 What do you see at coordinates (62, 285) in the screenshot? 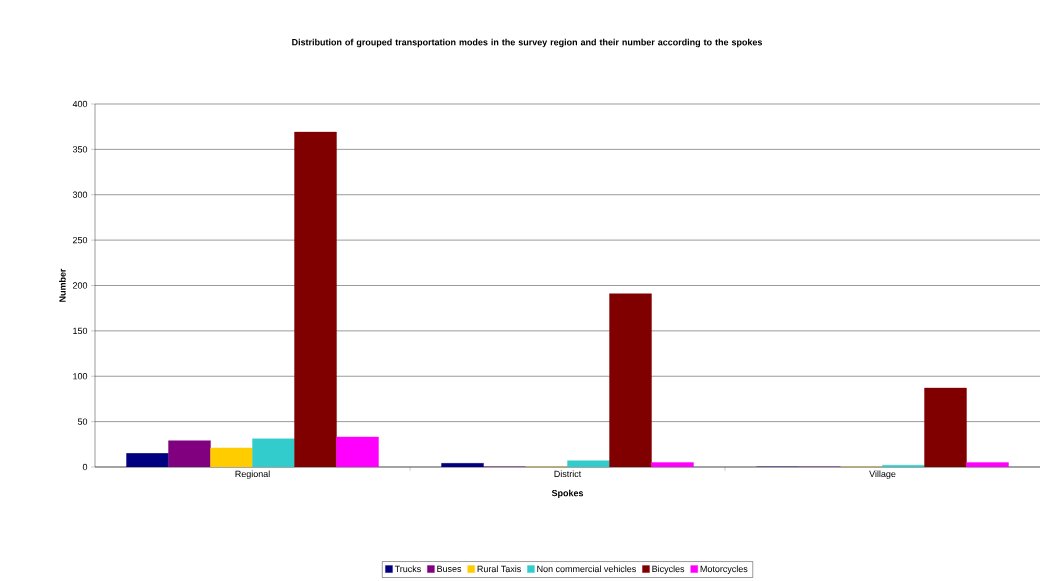
I see `y-axis-title: Number` at bounding box center [62, 285].